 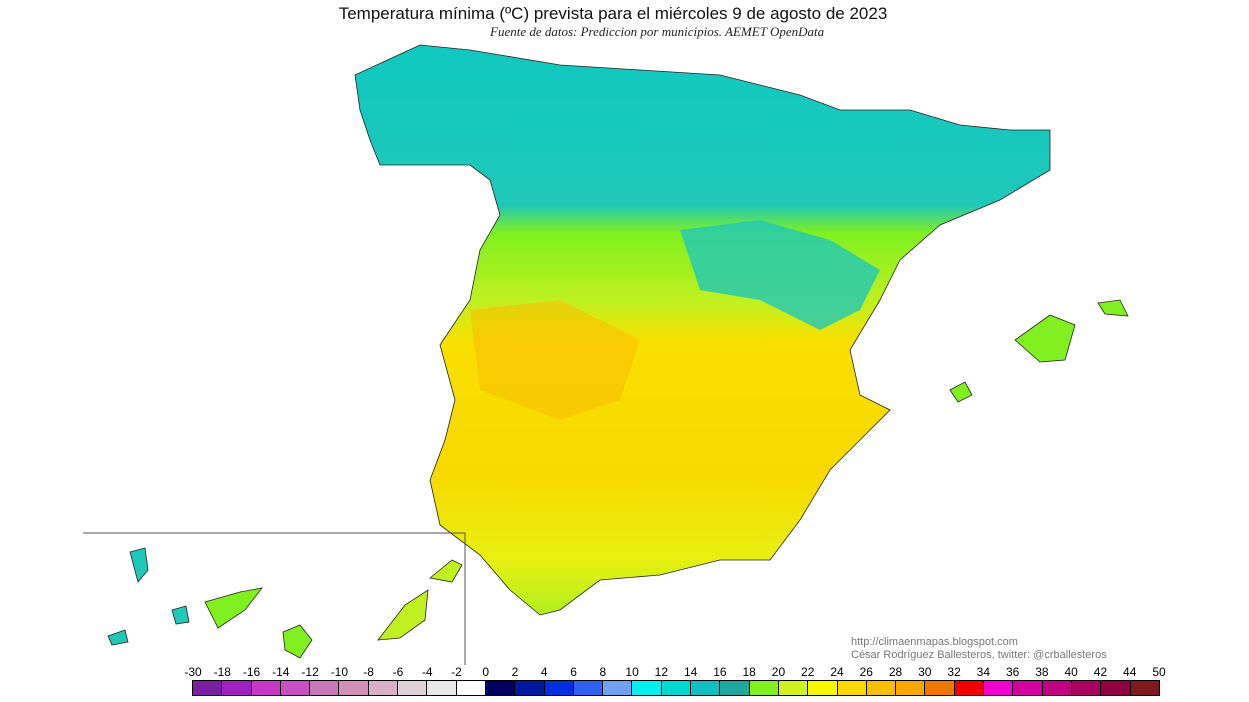 What do you see at coordinates (690, 672) in the screenshot?
I see `legend-label: 14` at bounding box center [690, 672].